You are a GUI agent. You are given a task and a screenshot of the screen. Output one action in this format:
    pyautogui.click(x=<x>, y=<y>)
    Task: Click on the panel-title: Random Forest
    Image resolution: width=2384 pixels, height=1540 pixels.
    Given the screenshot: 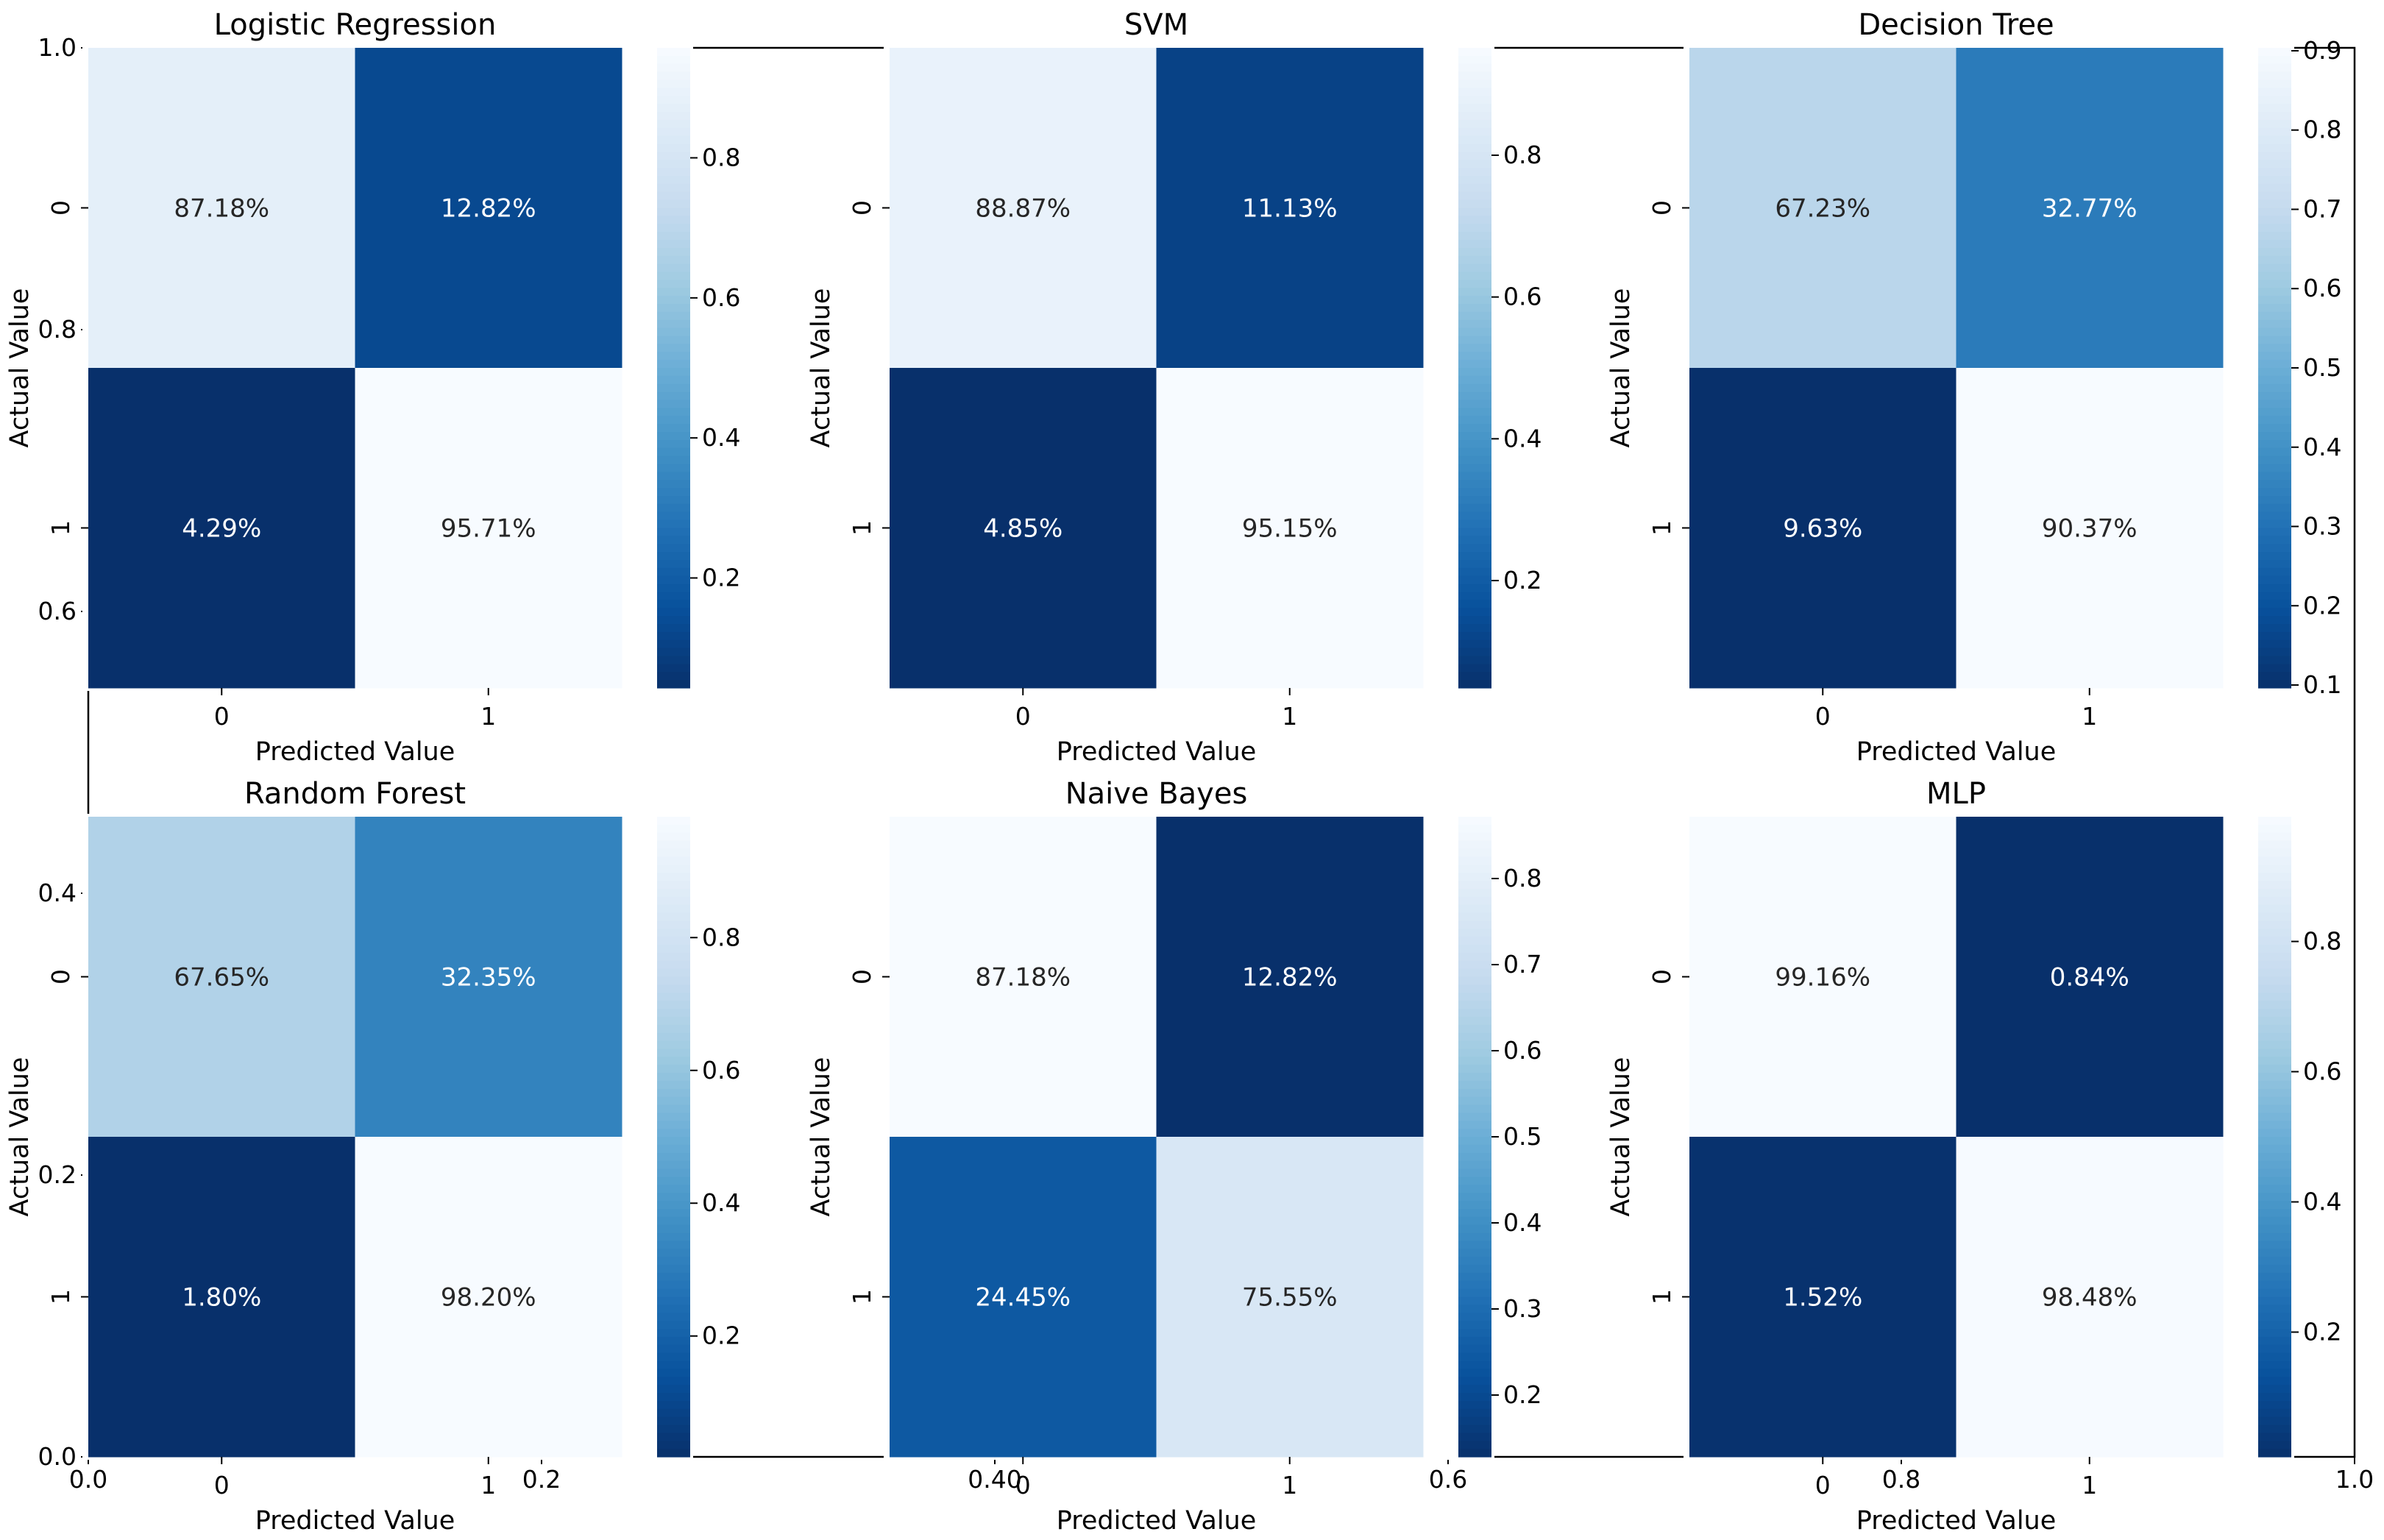 What is the action you would take?
    pyautogui.click(x=355, y=794)
    